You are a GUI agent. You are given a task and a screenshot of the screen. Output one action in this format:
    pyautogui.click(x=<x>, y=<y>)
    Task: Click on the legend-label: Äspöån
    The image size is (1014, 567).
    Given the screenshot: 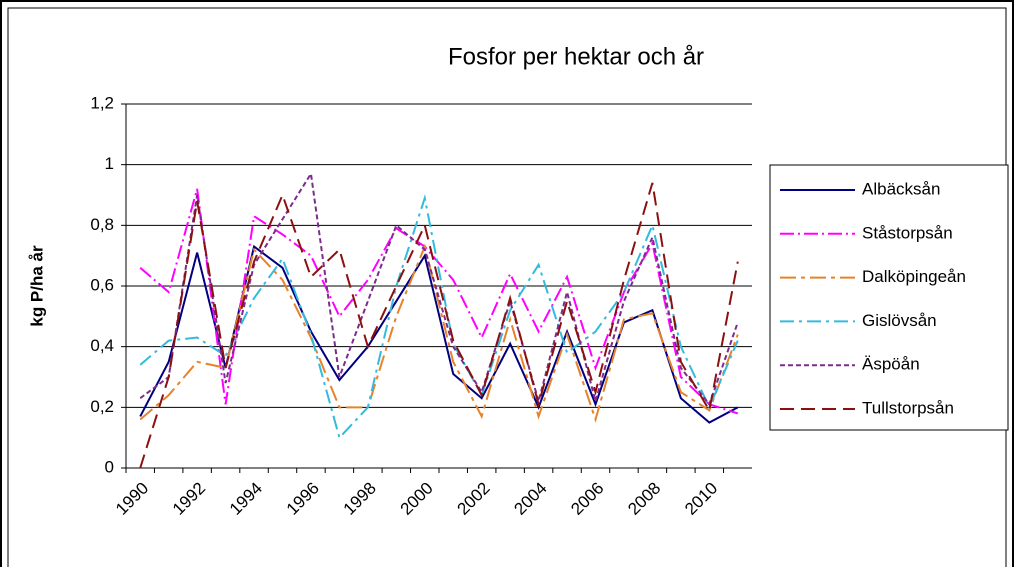 What is the action you would take?
    pyautogui.click(x=891, y=364)
    